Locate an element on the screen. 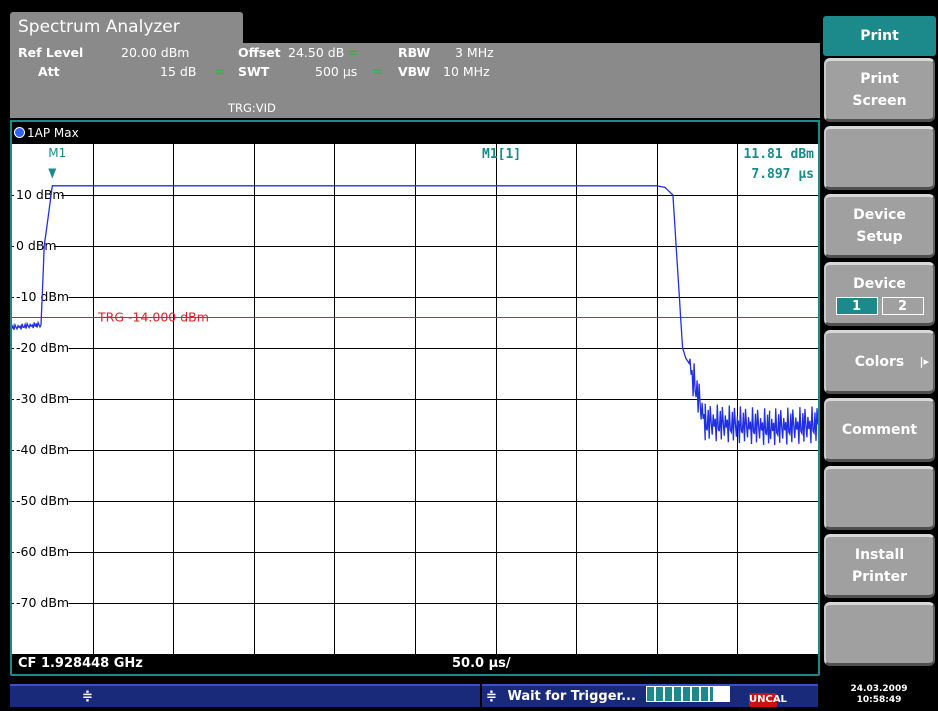 The width and height of the screenshot is (938, 711). ref-level-value: 20.00 dBm is located at coordinates (155, 52).